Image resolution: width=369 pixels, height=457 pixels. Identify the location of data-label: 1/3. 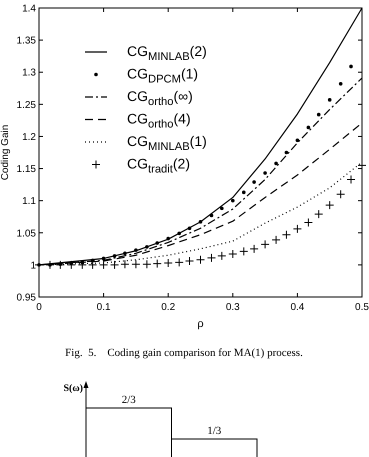
(214, 431).